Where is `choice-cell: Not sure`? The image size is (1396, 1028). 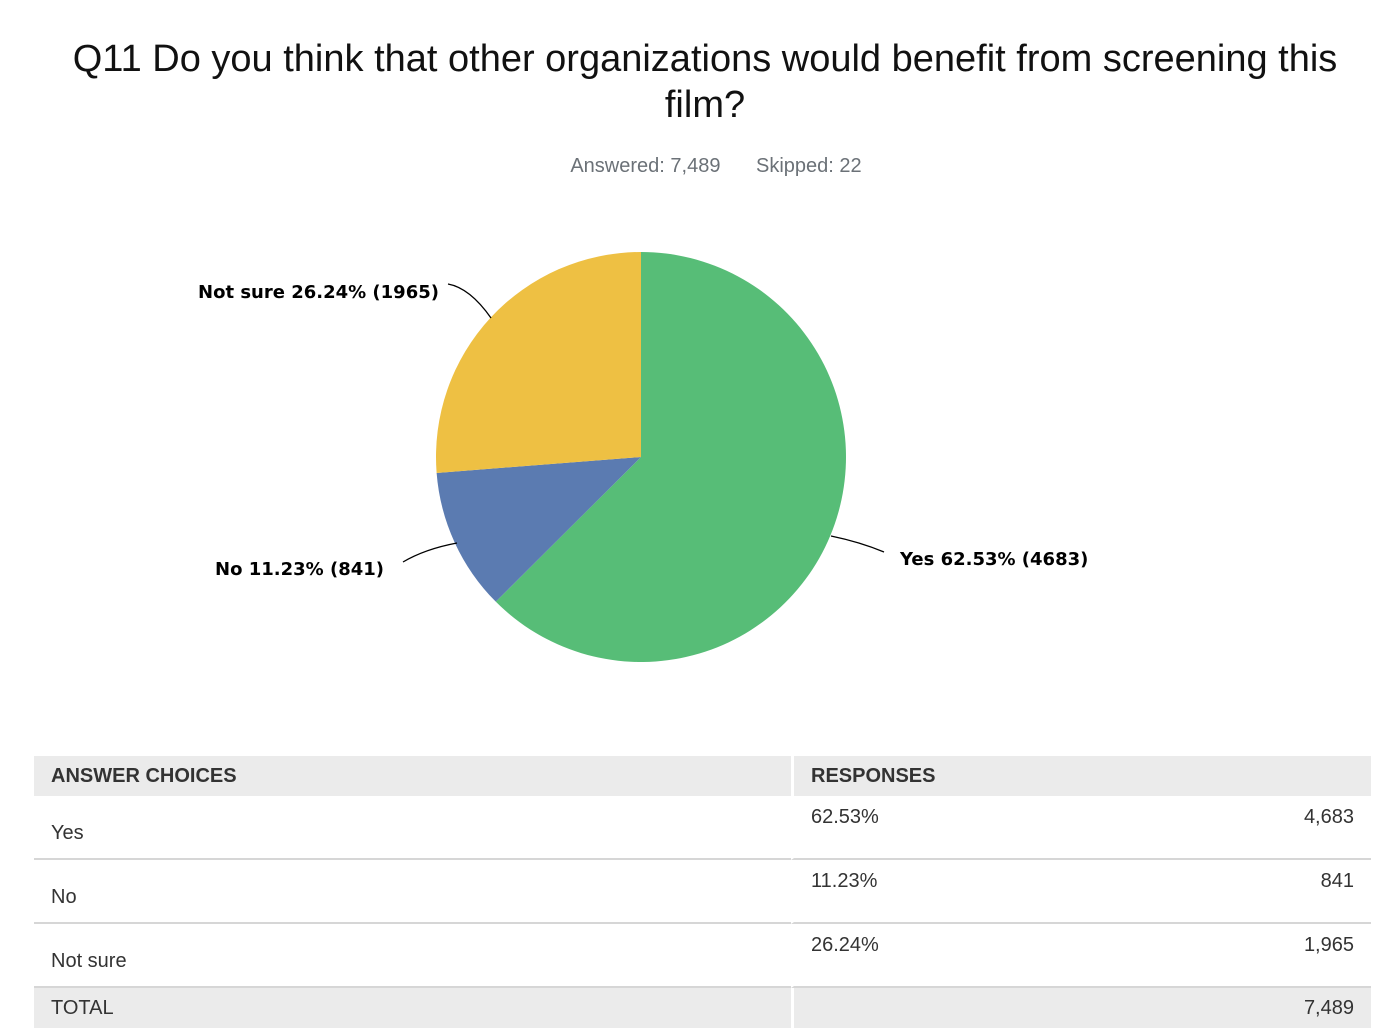
choice-cell: Not sure is located at coordinates (412, 956).